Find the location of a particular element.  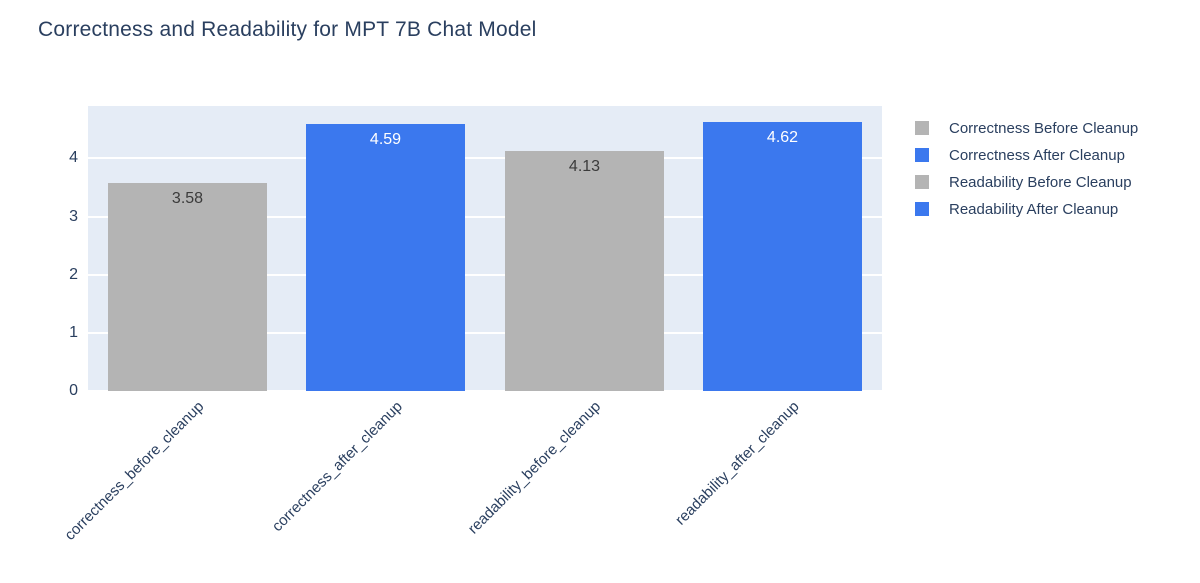

y-tick-label-4: 4 is located at coordinates (73, 158).